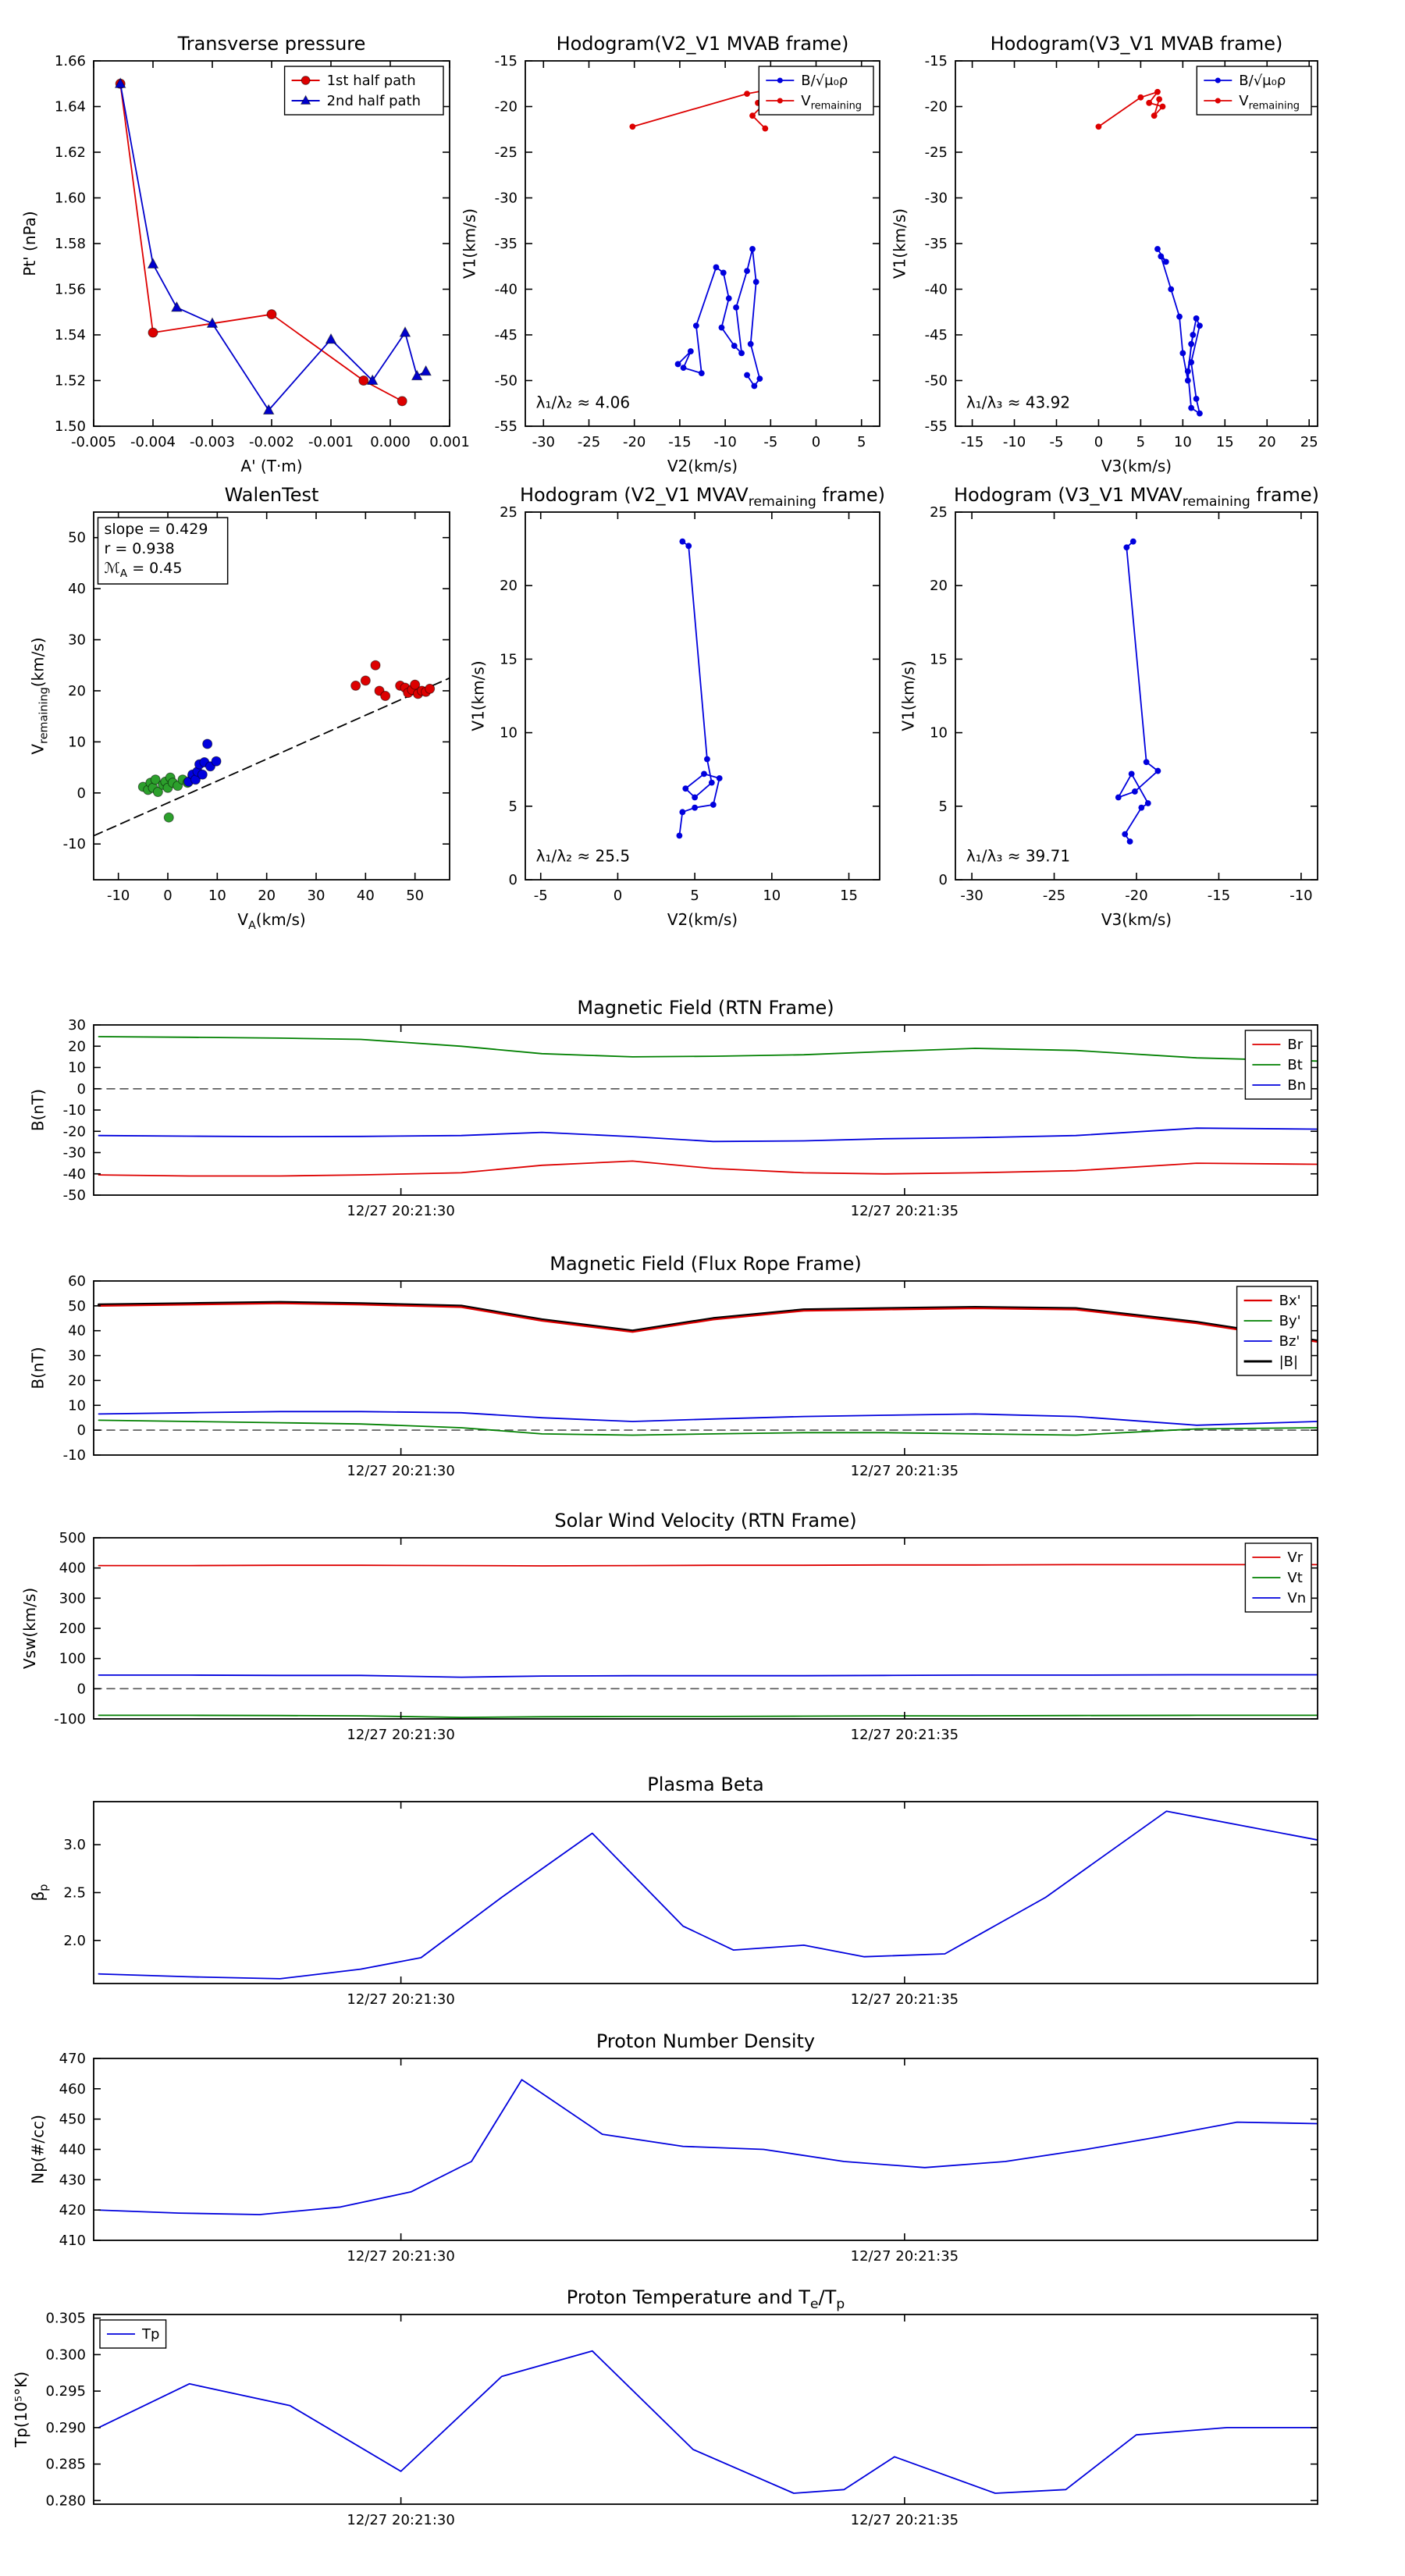 This screenshot has width=1405, height=2576. I want to click on svg-text: 0.000, so click(391, 442).